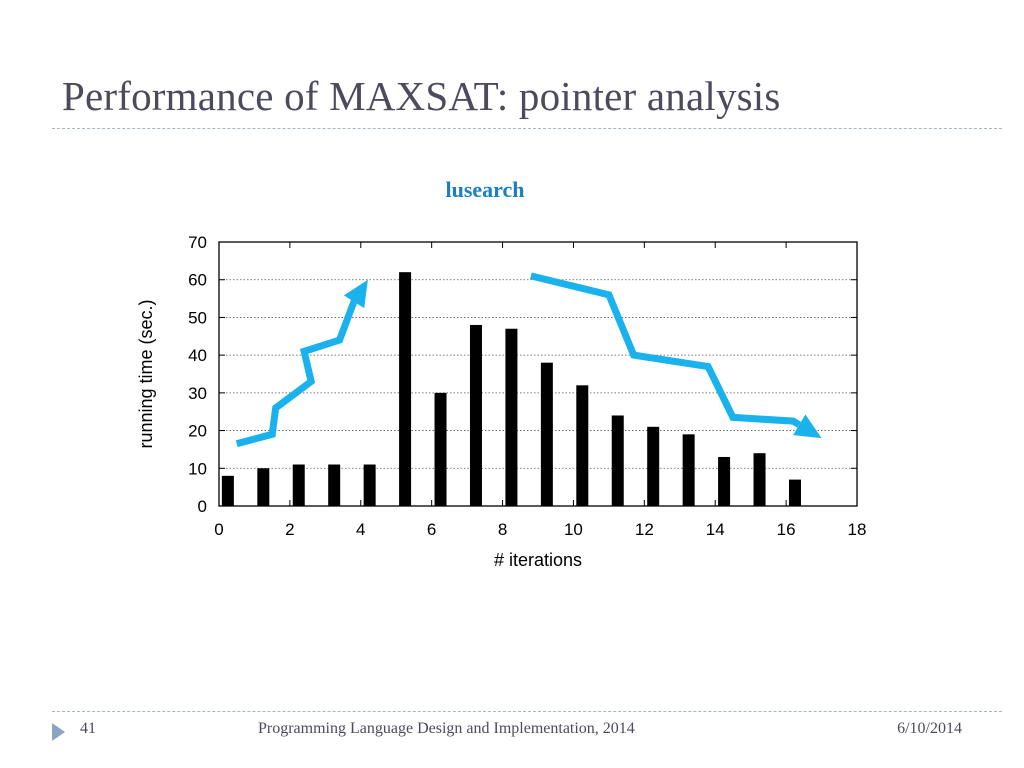 The height and width of the screenshot is (768, 1024). I want to click on y-tick-label: 20, so click(197, 431).